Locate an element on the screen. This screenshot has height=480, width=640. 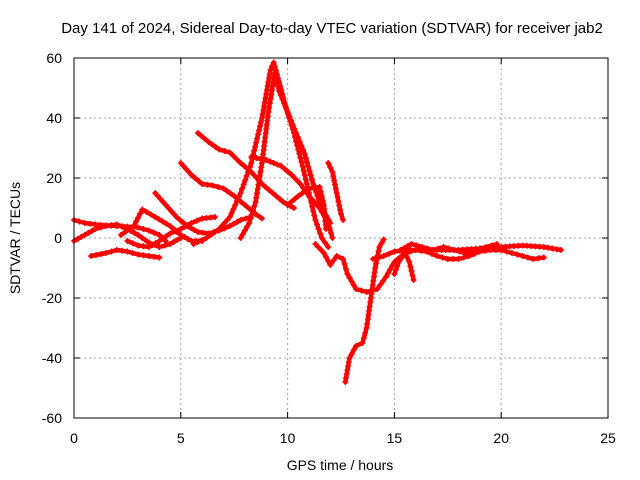
series-track-l is located at coordinates (306, 208).